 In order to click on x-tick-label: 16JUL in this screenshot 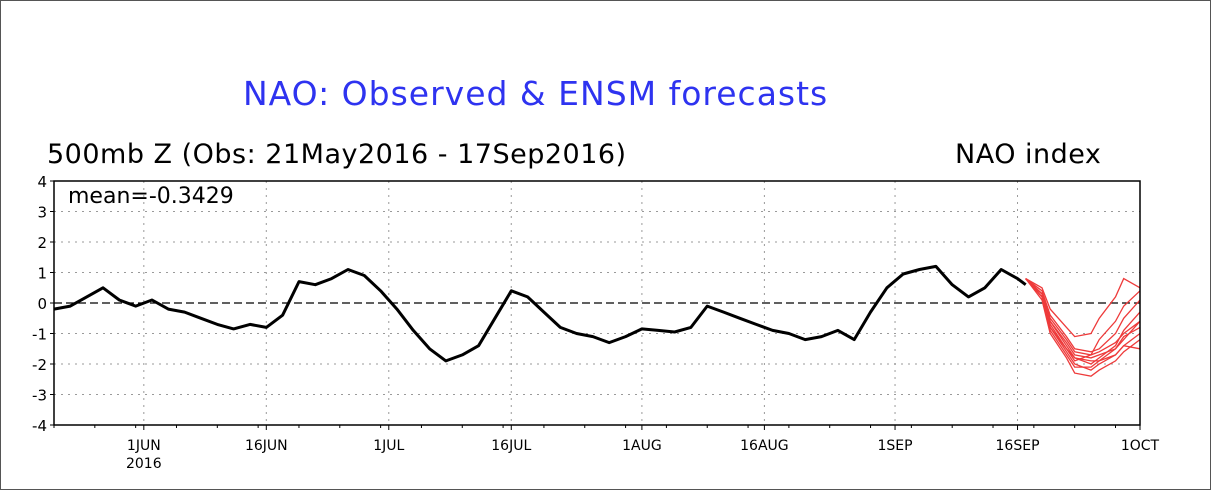, I will do `click(511, 446)`.